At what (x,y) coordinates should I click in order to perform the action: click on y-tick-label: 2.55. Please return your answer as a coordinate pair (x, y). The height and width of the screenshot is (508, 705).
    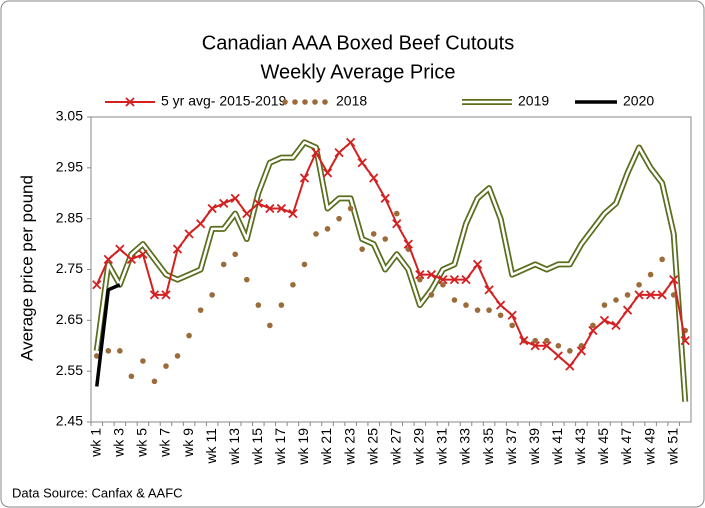
    Looking at the image, I should click on (69, 370).